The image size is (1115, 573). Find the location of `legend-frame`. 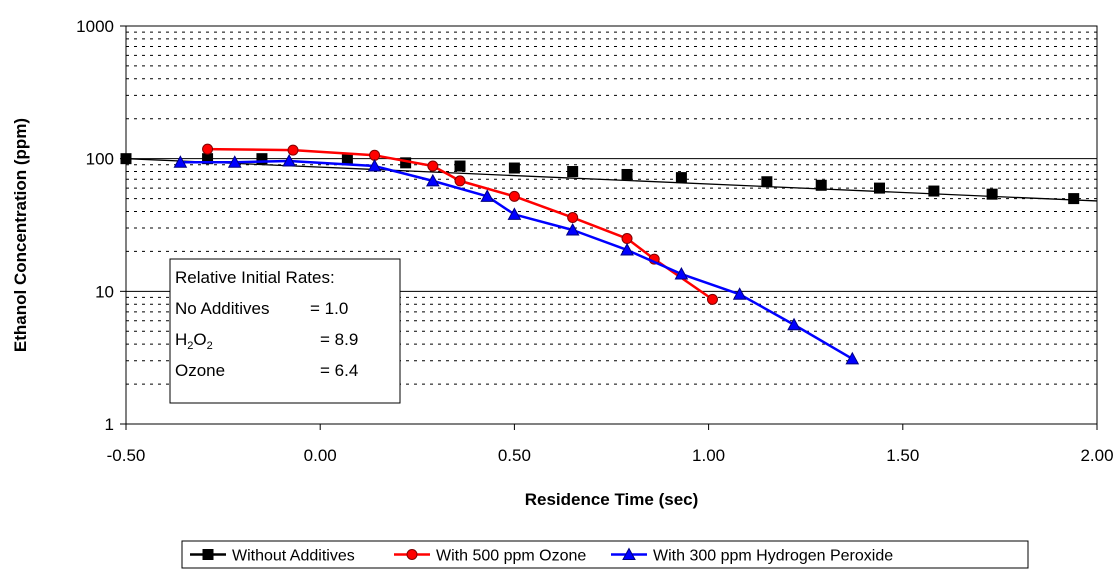

legend-frame is located at coordinates (605, 554).